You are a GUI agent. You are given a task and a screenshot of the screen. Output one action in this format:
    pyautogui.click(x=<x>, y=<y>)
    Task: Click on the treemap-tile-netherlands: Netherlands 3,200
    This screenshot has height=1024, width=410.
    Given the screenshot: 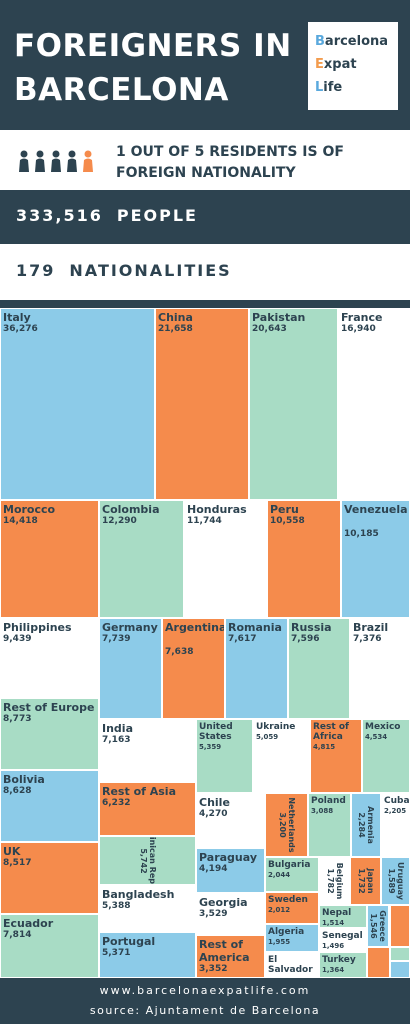 What is the action you would take?
    pyautogui.click(x=286, y=825)
    